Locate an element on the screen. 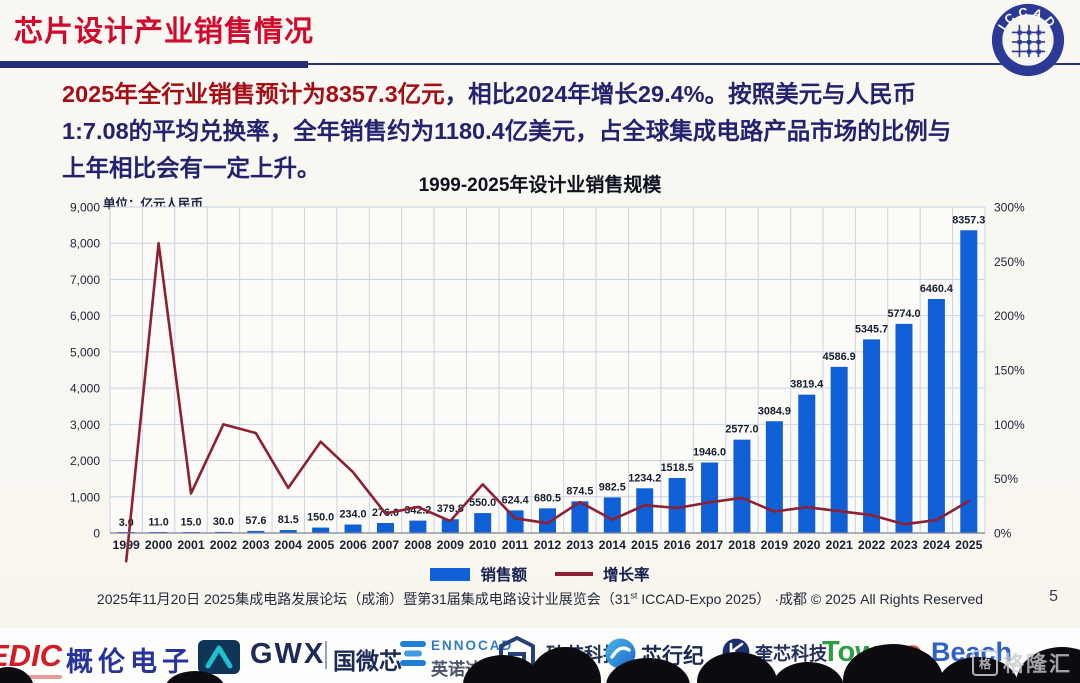 Image resolution: width=1080 pixels, height=683 pixels. footer-sup: st is located at coordinates (634, 595).